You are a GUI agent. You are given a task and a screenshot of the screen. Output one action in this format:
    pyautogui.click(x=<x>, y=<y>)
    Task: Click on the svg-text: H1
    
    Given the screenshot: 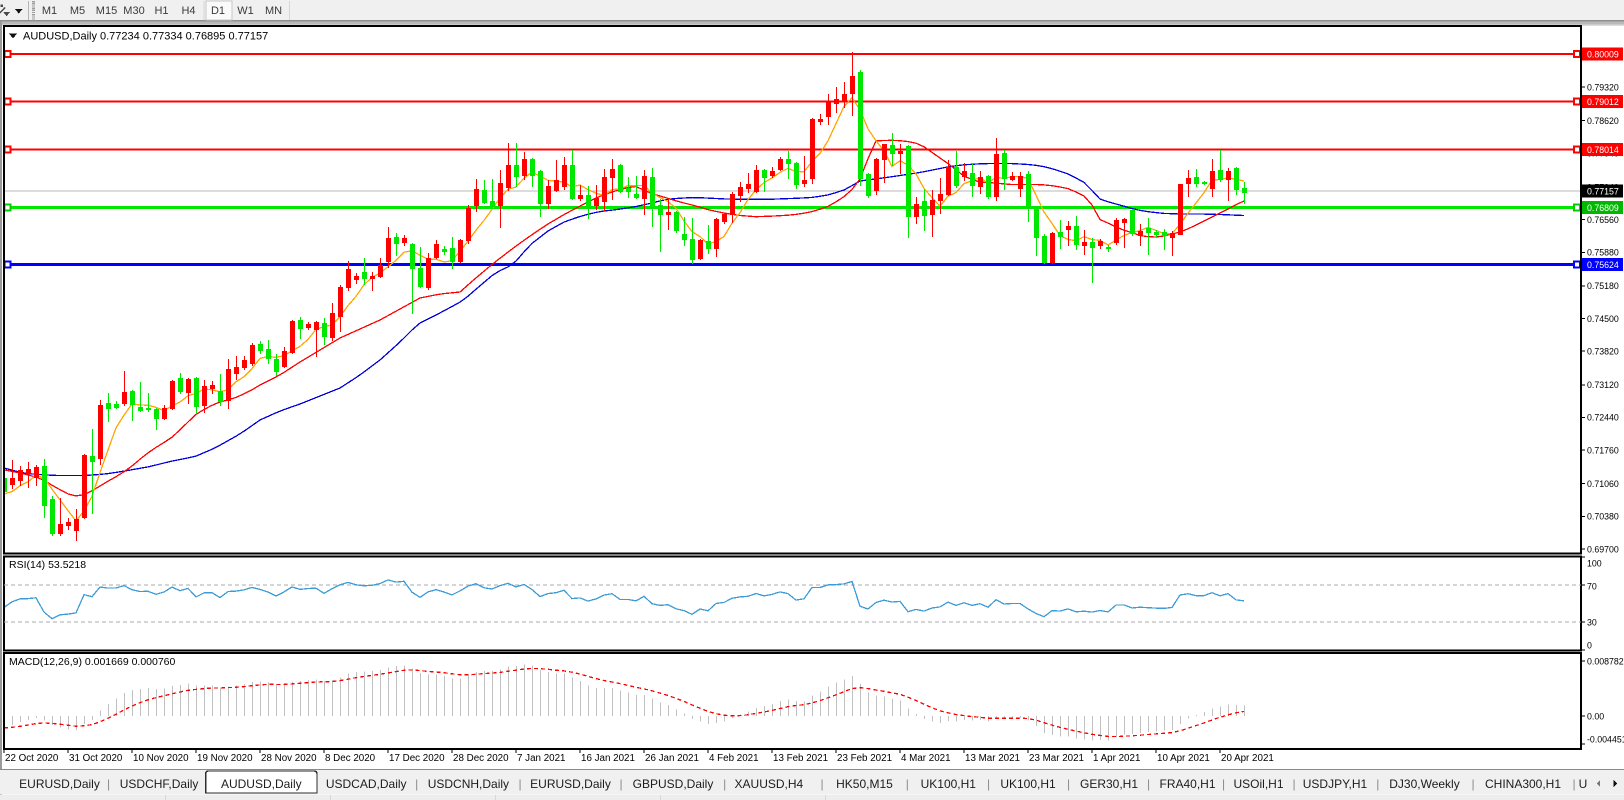 What is the action you would take?
    pyautogui.click(x=161, y=11)
    